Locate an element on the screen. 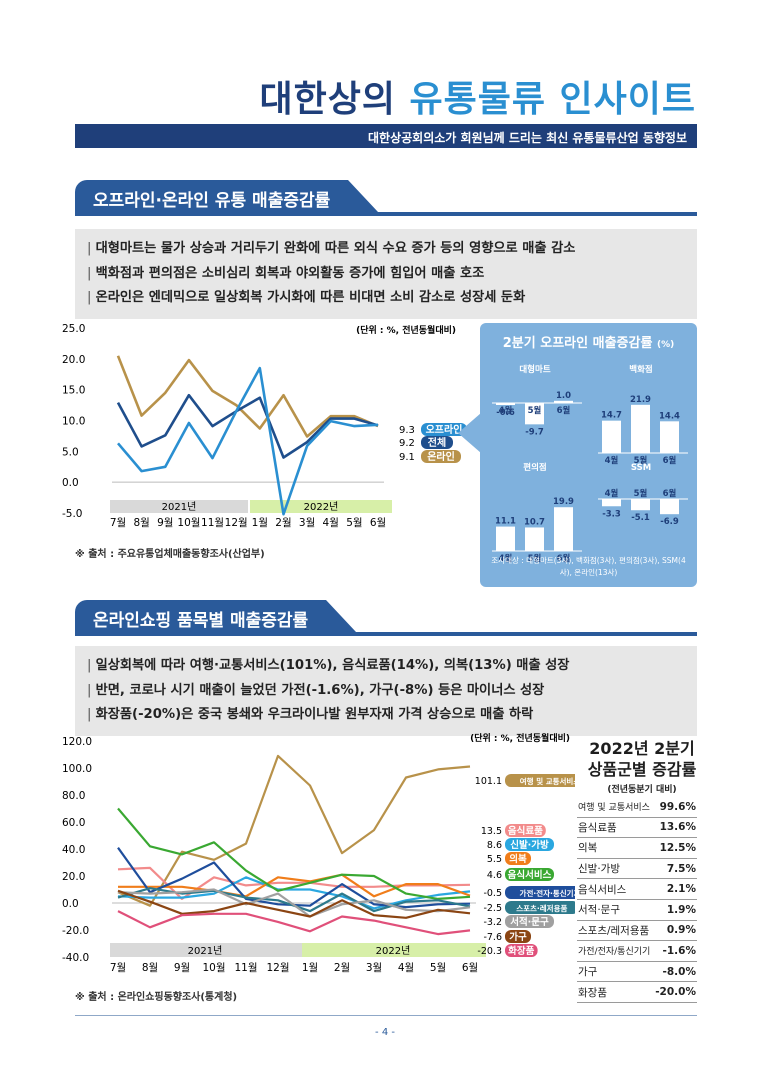 The image size is (770, 1089). table-value: -1.6% is located at coordinates (679, 950).